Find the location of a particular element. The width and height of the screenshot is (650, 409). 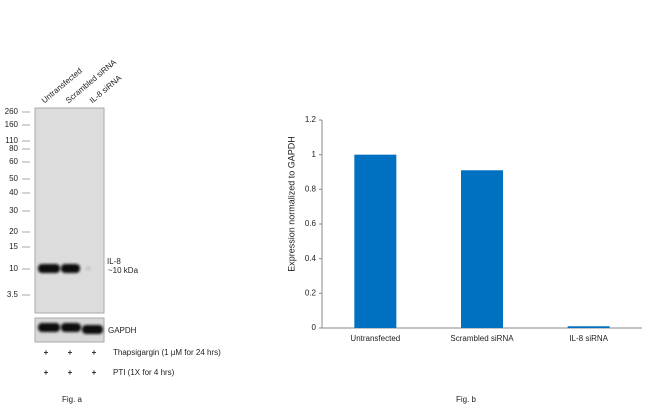

marker-label: 110 is located at coordinates (11, 140).